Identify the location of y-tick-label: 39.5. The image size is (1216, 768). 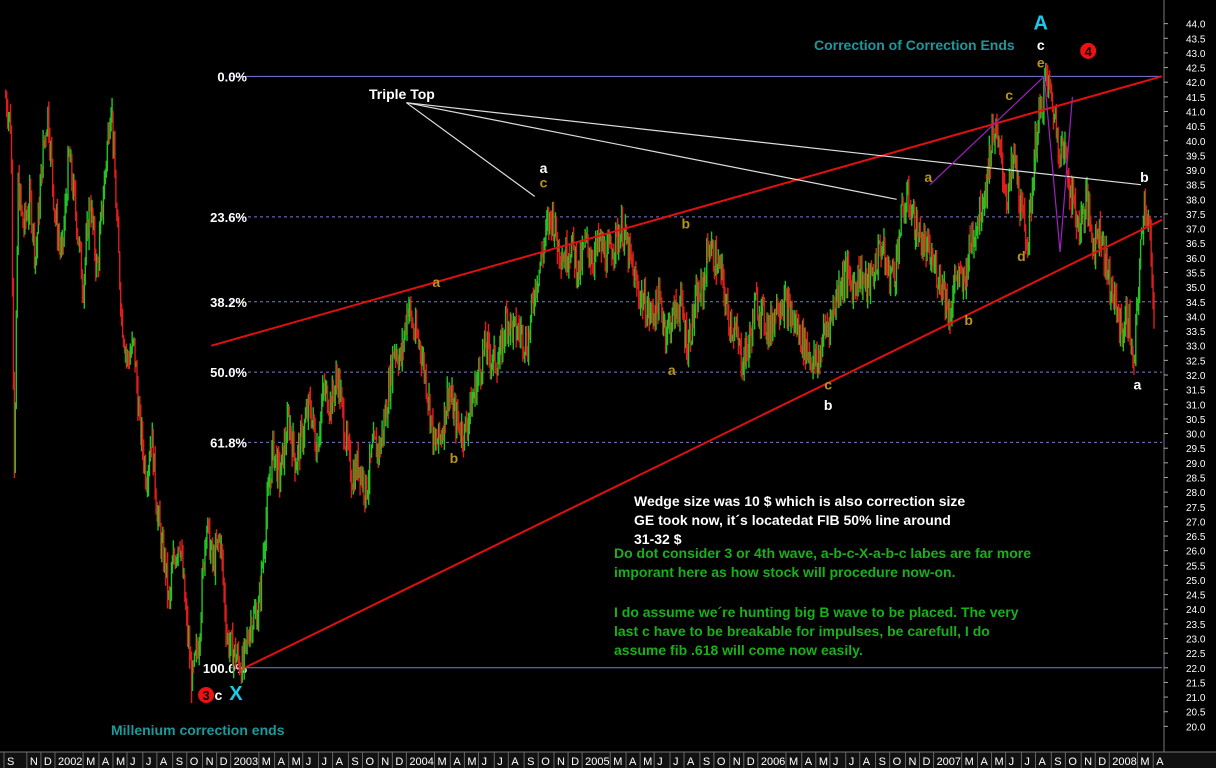
(1196, 156).